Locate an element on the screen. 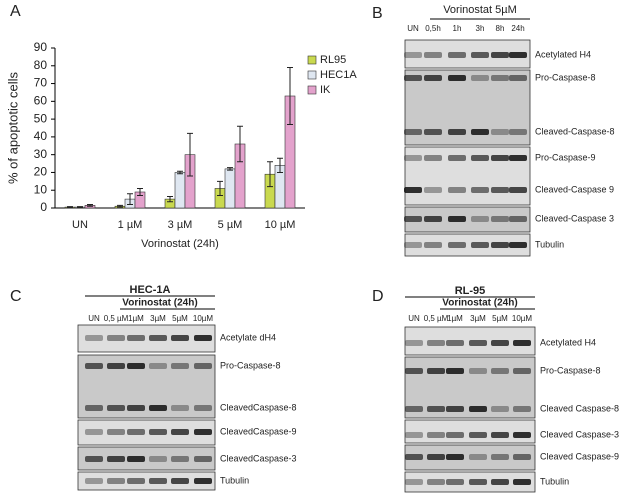  lane-label: 8h is located at coordinates (500, 28).